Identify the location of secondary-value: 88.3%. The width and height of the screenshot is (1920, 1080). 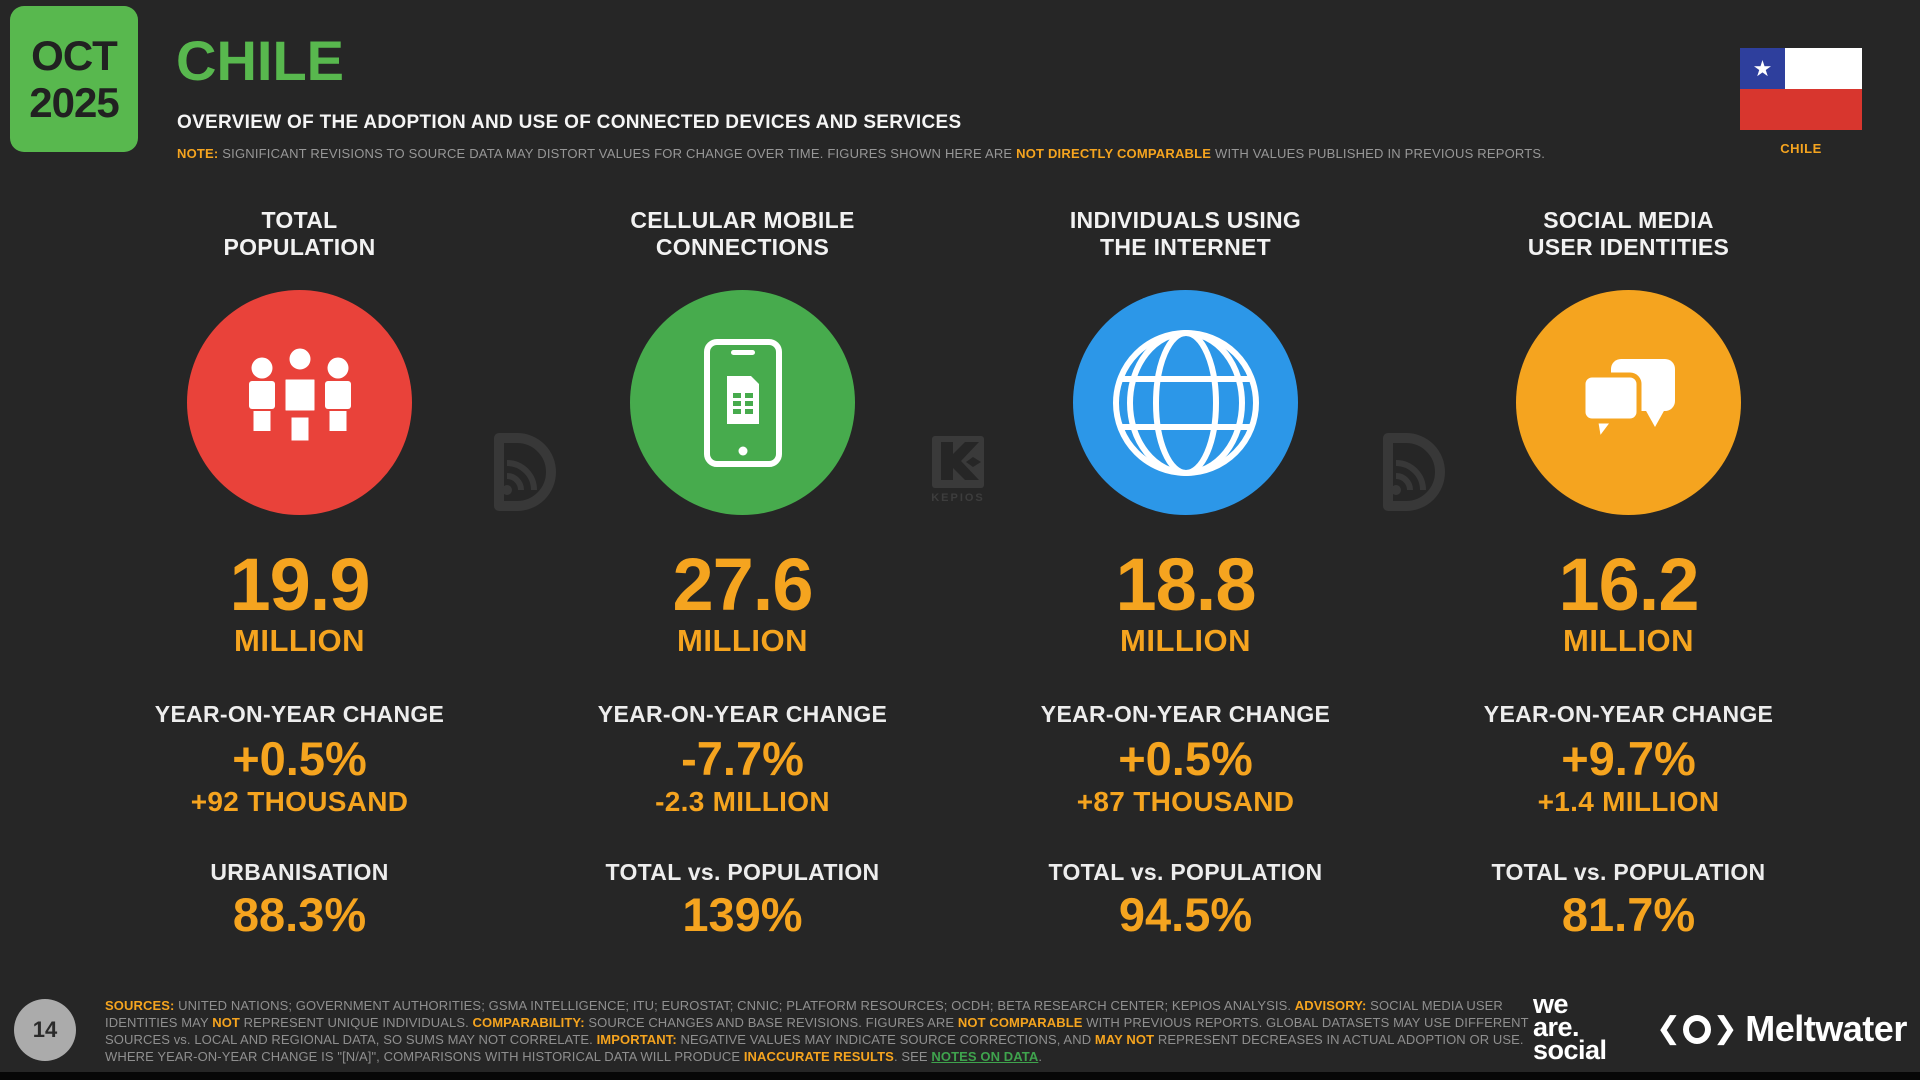
(299, 914).